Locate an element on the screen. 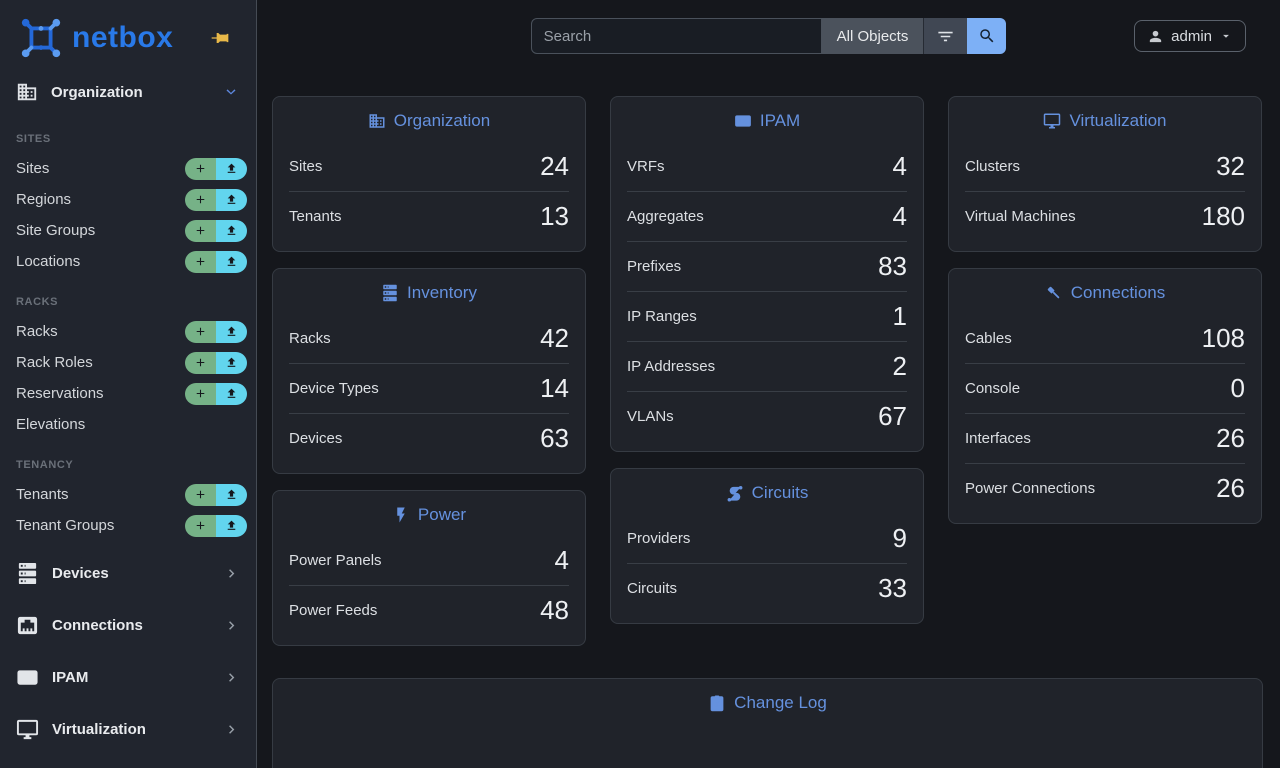 Image resolution: width=1280 pixels, height=768 pixels. netbox-logo-icon is located at coordinates (41, 38).